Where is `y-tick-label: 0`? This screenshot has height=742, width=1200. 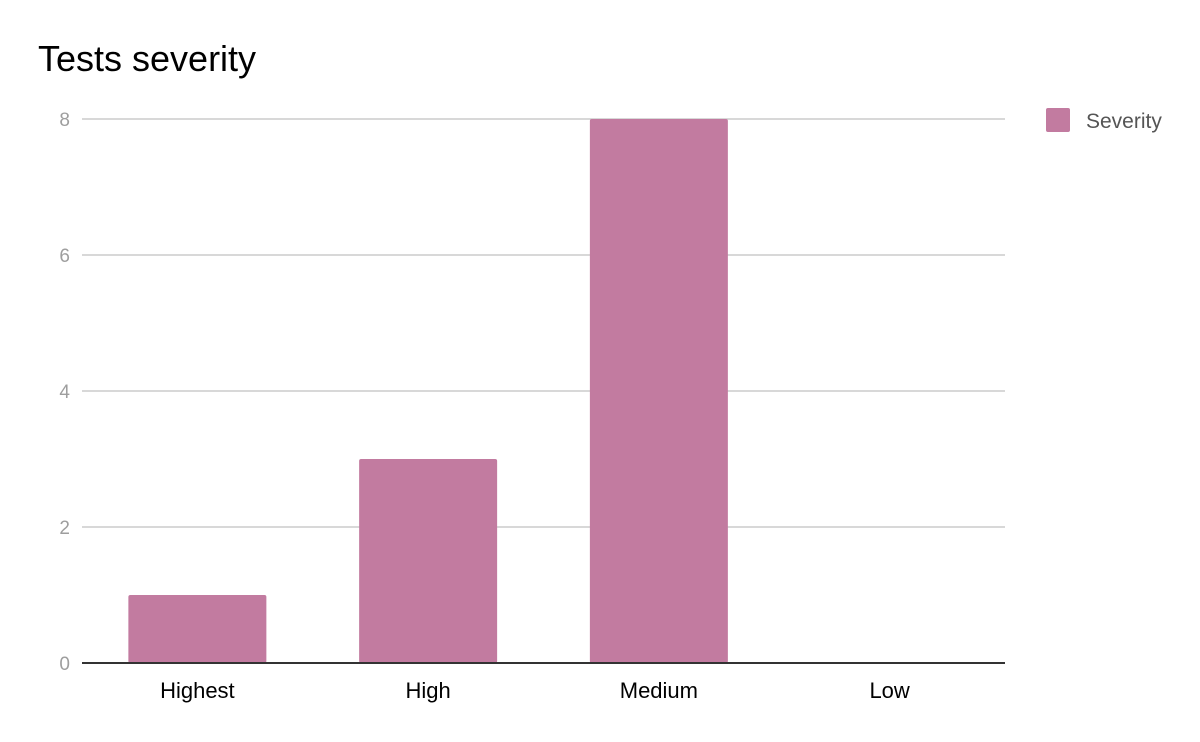
y-tick-label: 0 is located at coordinates (64, 664).